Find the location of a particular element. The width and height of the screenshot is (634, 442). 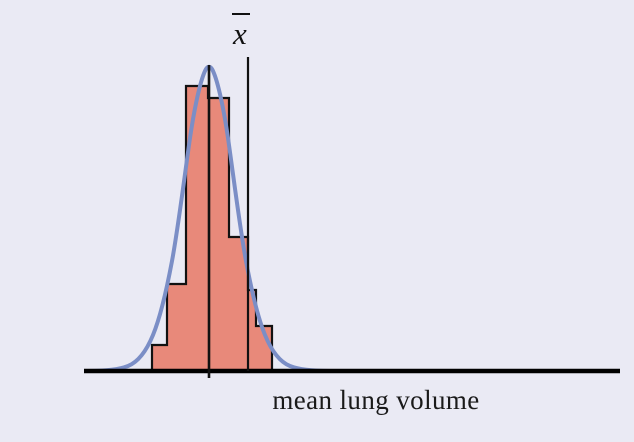

histogram-bars is located at coordinates (212, 228).